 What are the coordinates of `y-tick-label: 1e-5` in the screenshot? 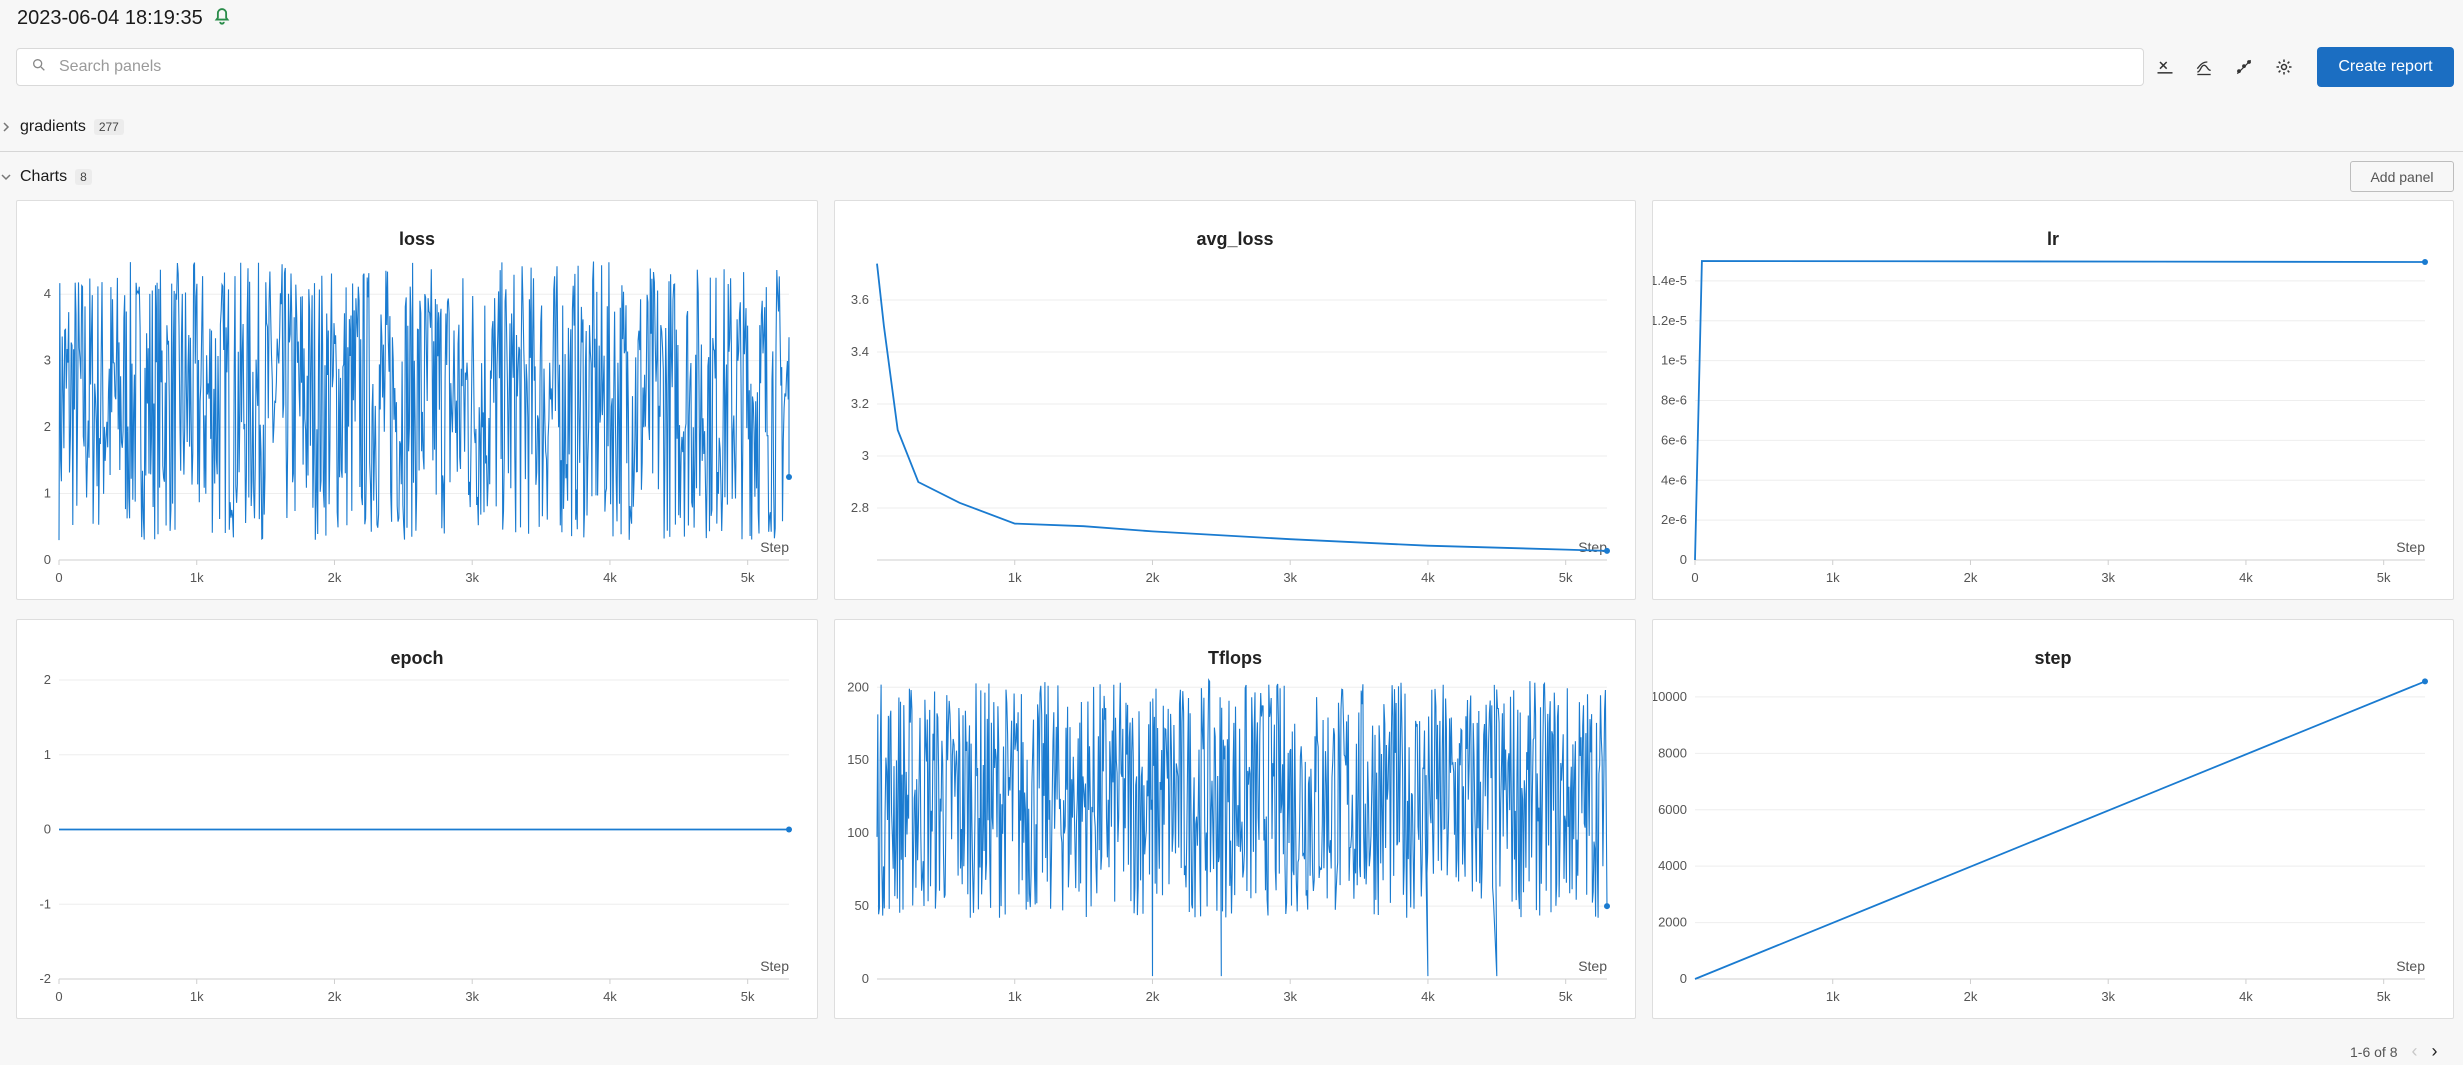 It's located at (1674, 360).